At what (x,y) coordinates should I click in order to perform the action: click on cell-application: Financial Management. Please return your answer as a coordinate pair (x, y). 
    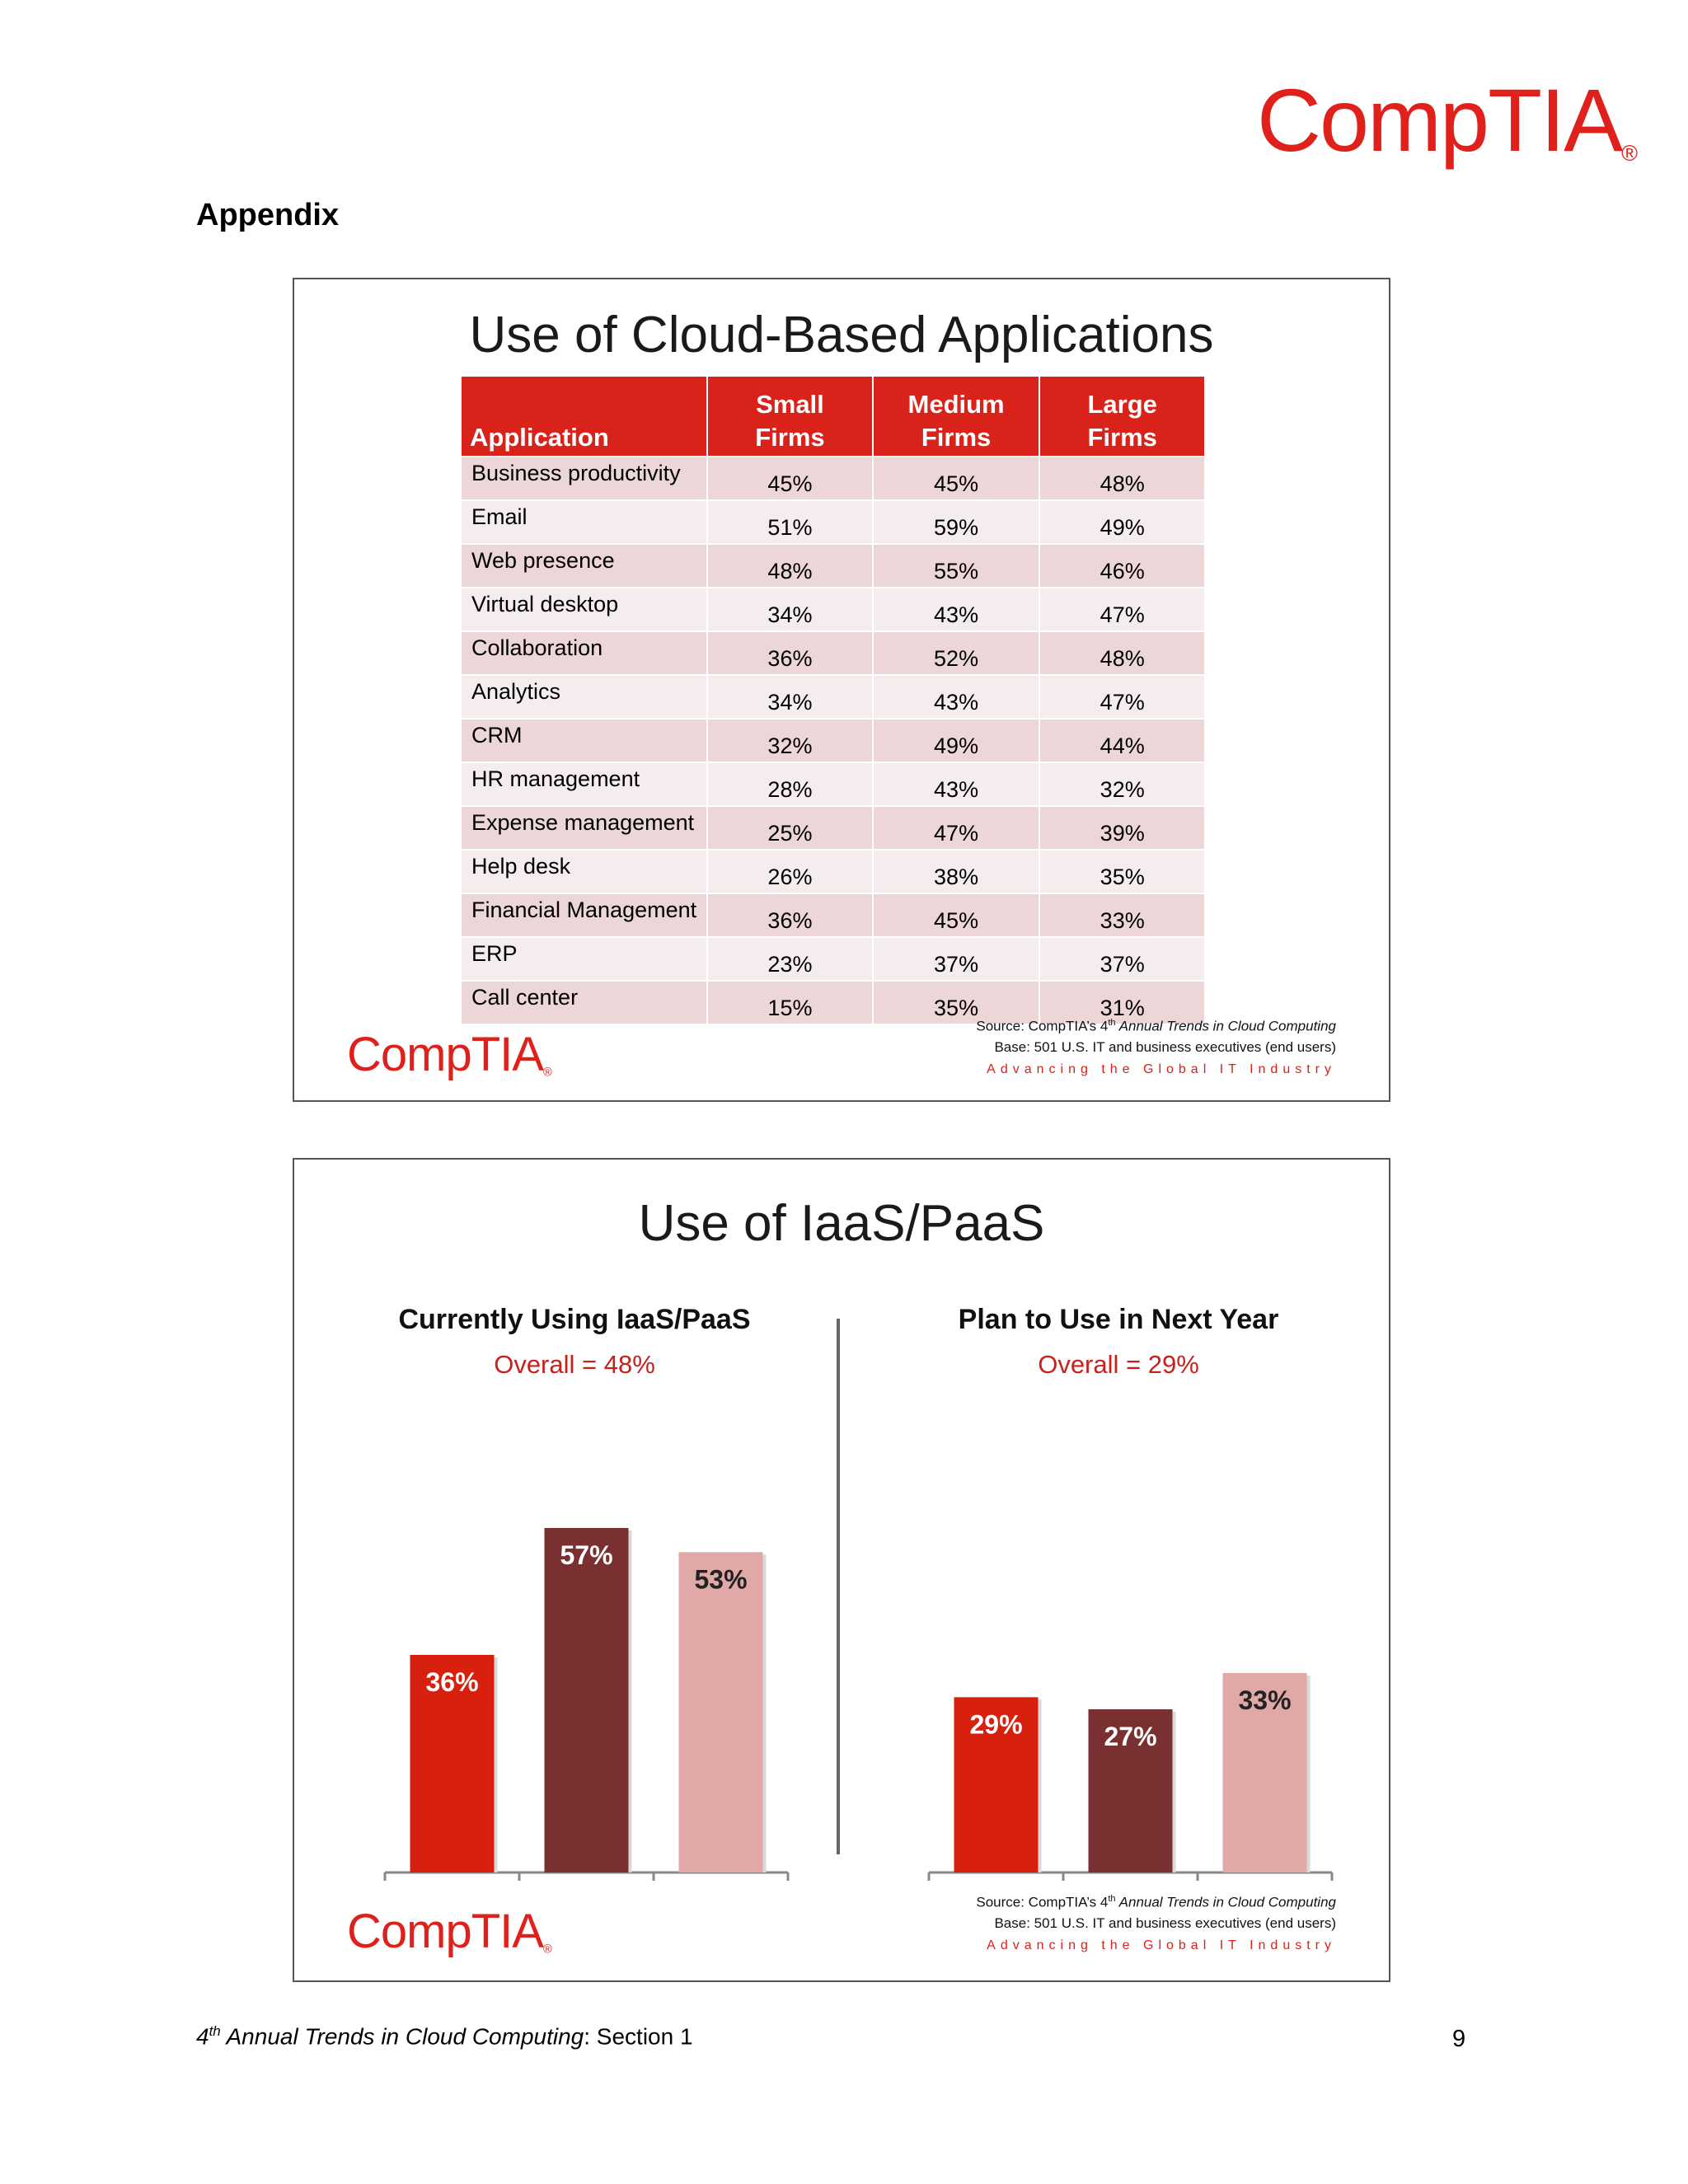
    Looking at the image, I should click on (584, 914).